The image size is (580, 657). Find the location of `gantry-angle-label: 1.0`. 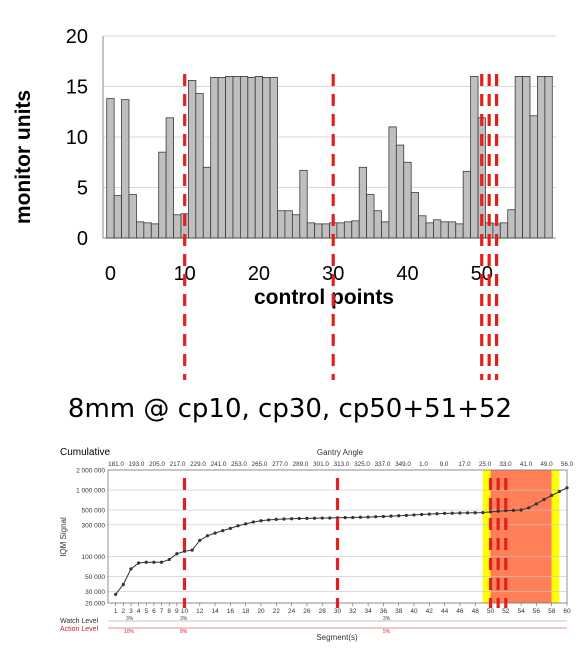

gantry-angle-label: 1.0 is located at coordinates (423, 464).